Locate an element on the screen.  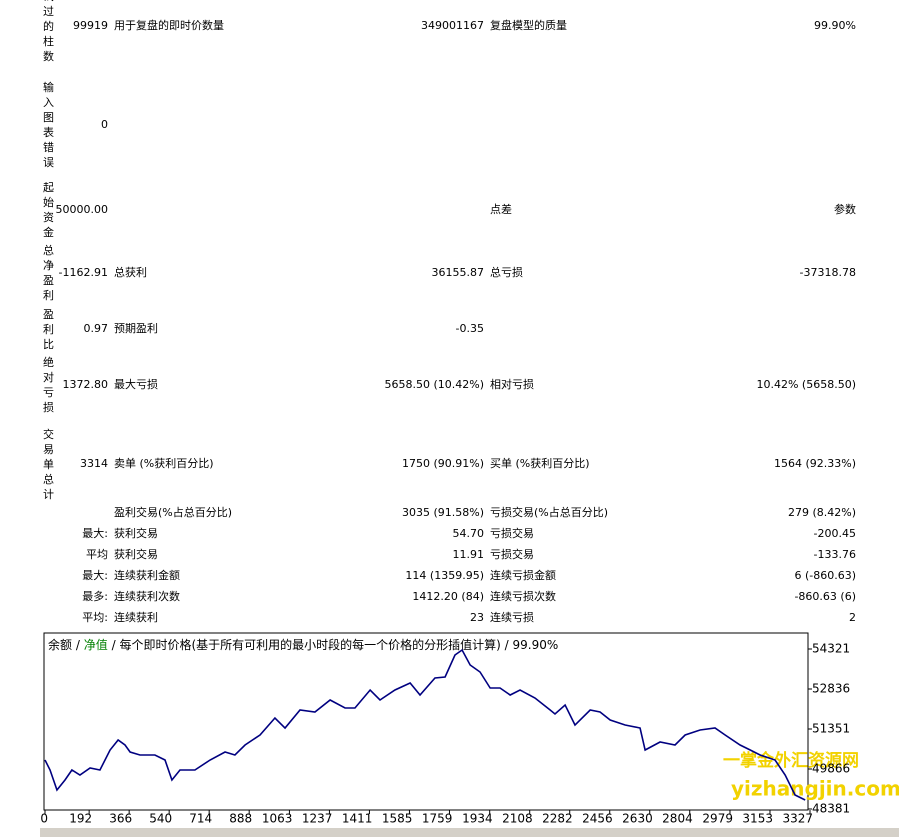
x-tick-label: 2108 is located at coordinates (517, 819).